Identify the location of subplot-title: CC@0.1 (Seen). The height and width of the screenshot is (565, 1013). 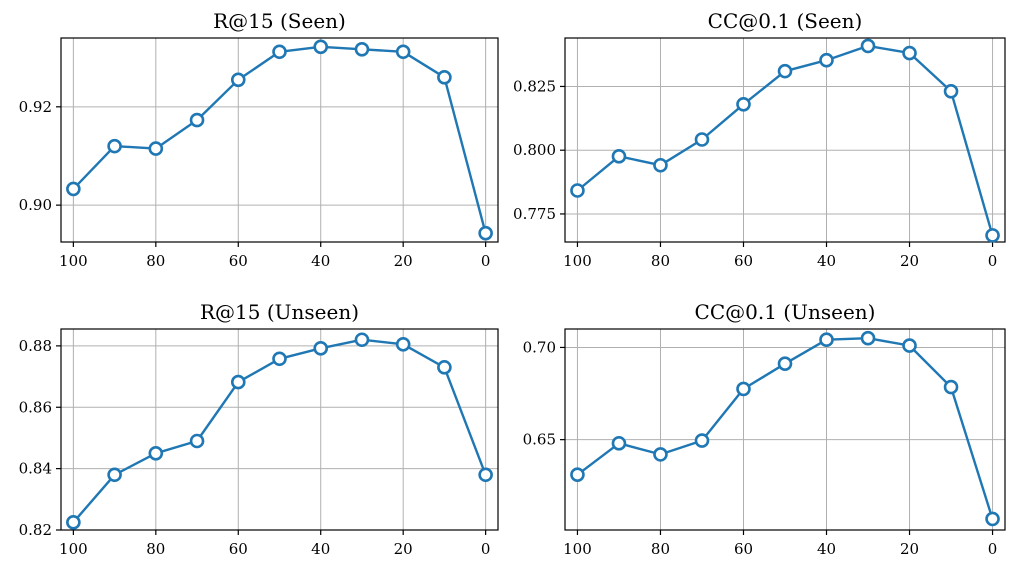
(785, 21).